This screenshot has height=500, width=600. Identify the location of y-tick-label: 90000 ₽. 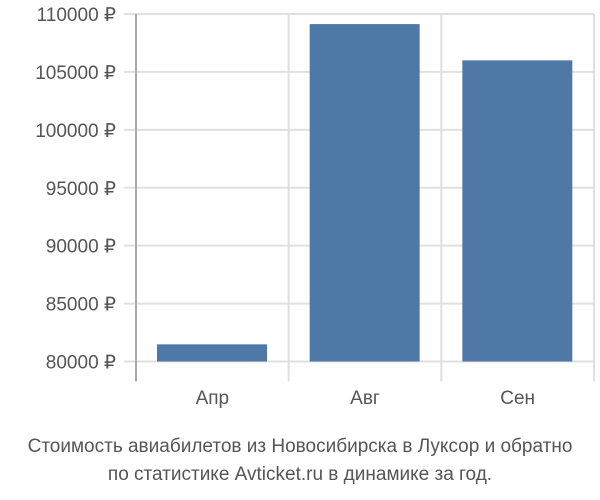
(81, 247).